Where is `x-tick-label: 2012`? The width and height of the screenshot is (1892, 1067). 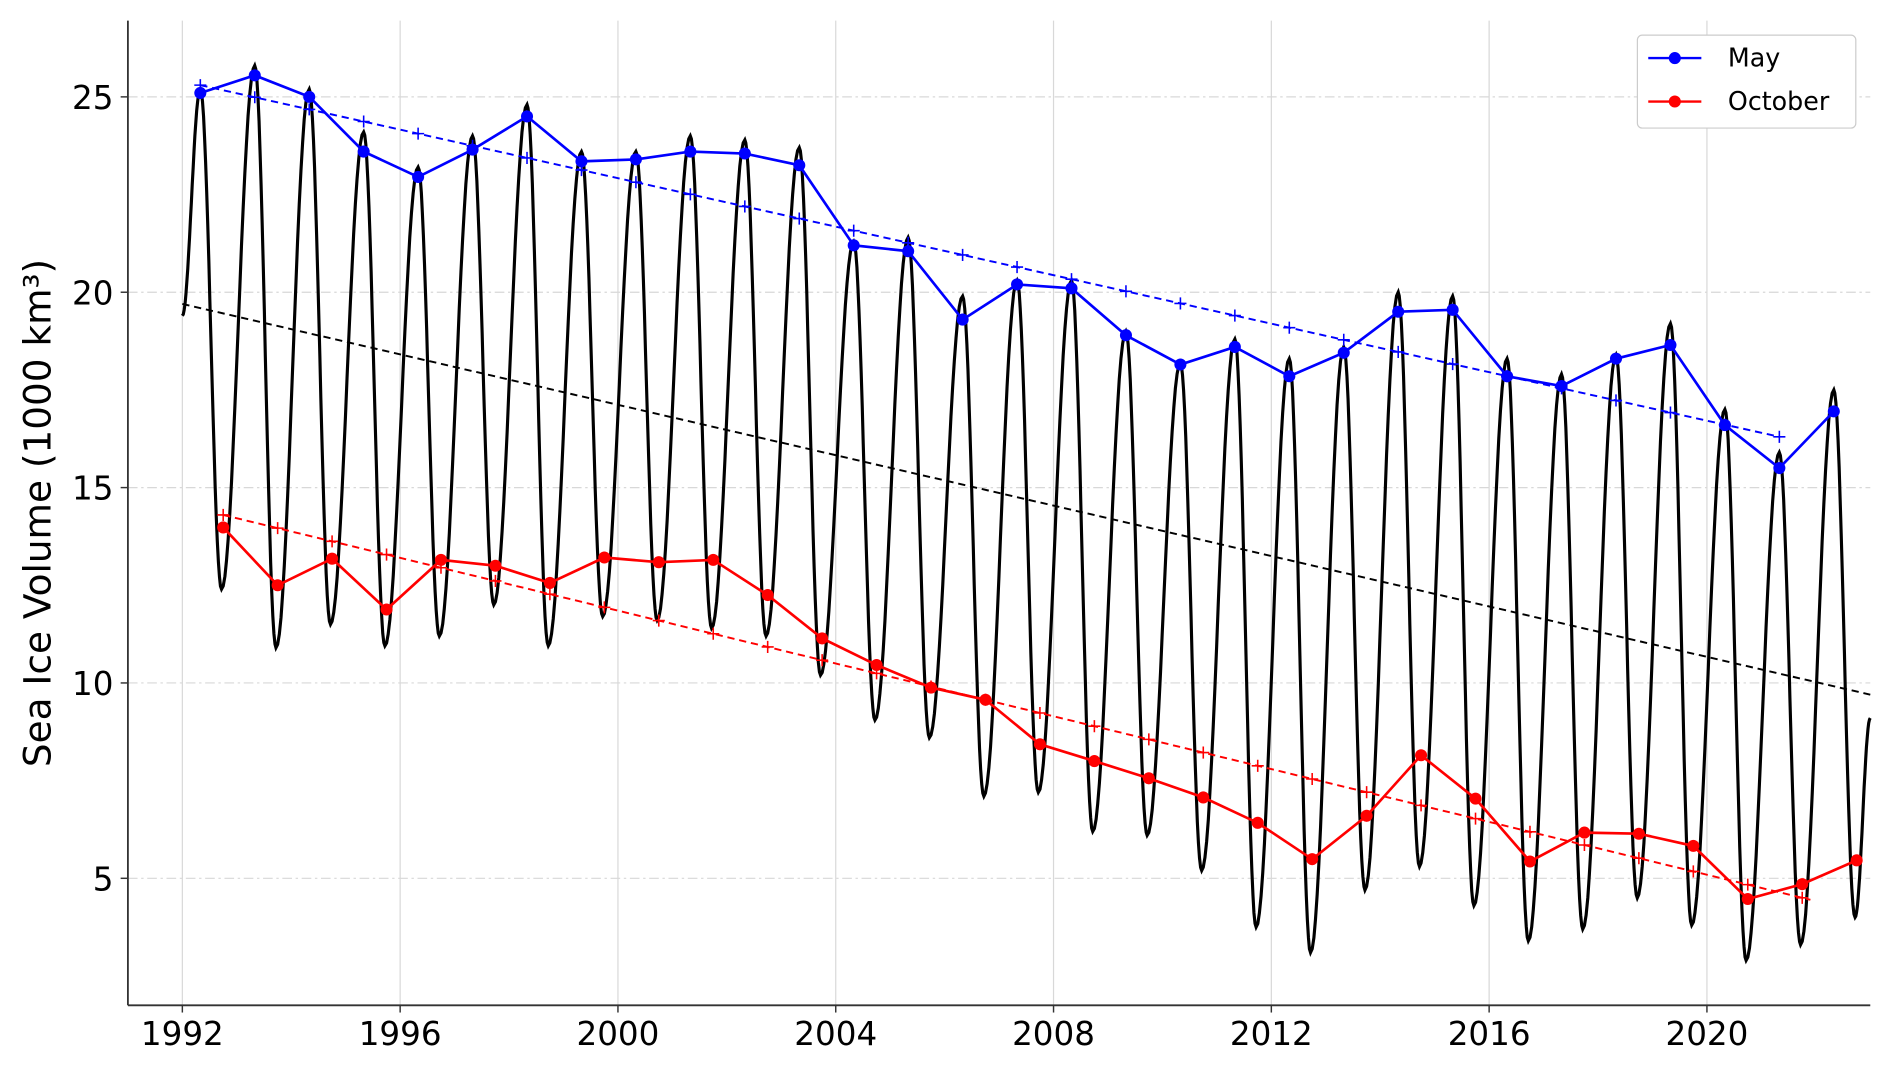 x-tick-label: 2012 is located at coordinates (1271, 1034).